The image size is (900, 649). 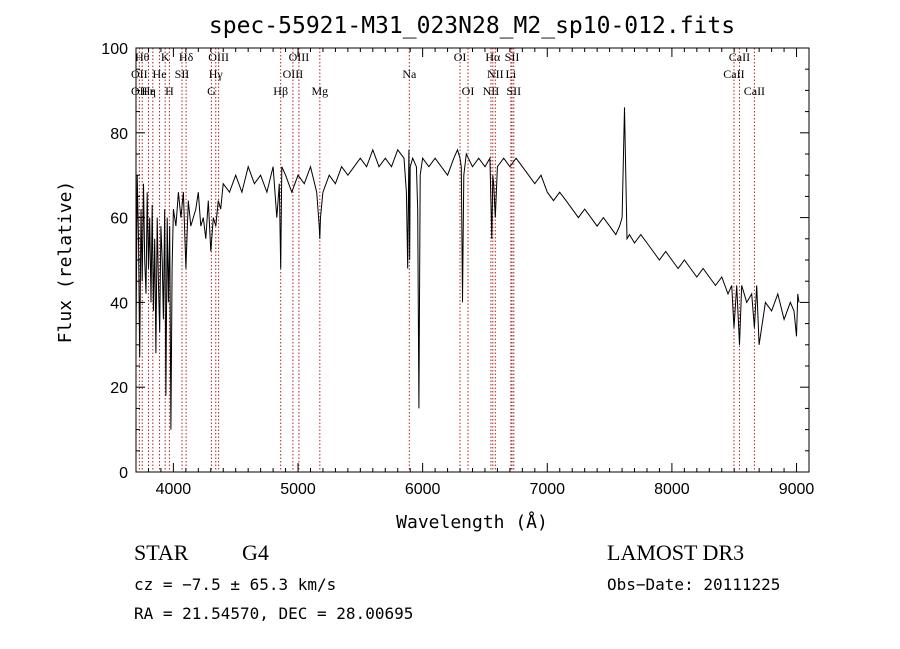 What do you see at coordinates (495, 74) in the screenshot?
I see `line-label-15: NII` at bounding box center [495, 74].